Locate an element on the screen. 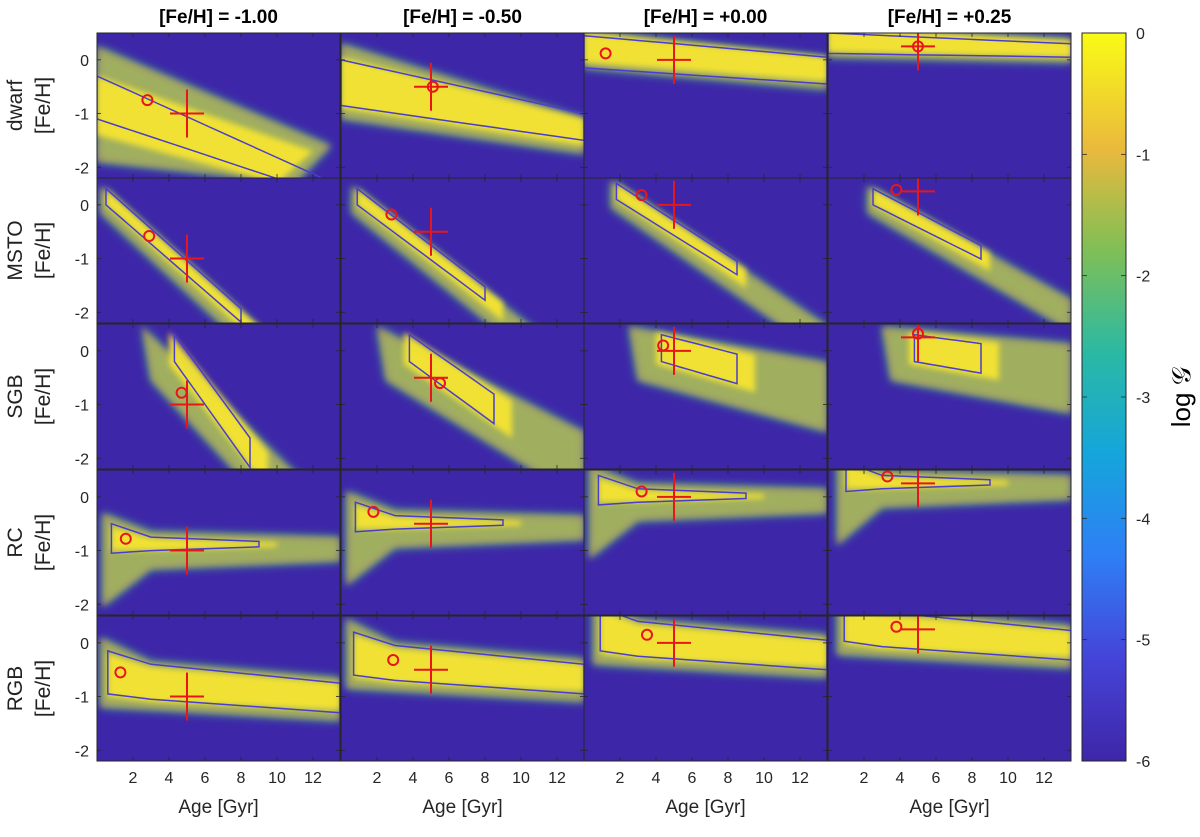 This screenshot has height=837, width=1200. colorbar-tick-label: 0 is located at coordinates (1140, 34).